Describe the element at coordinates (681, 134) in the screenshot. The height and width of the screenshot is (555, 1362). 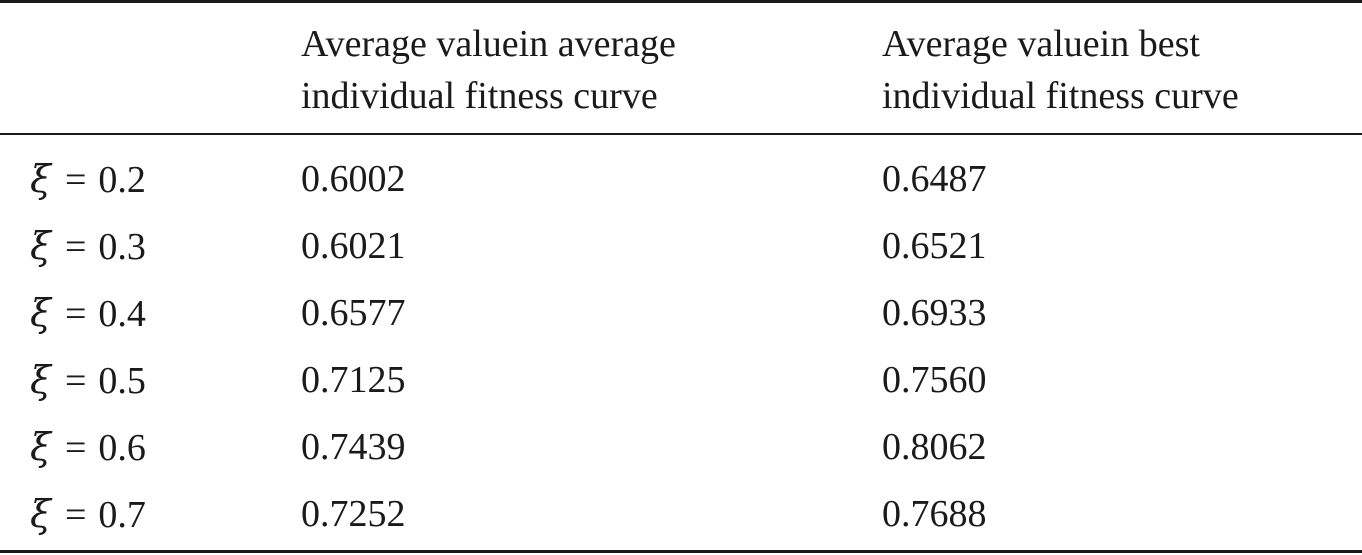
I see `table-header-rule` at that location.